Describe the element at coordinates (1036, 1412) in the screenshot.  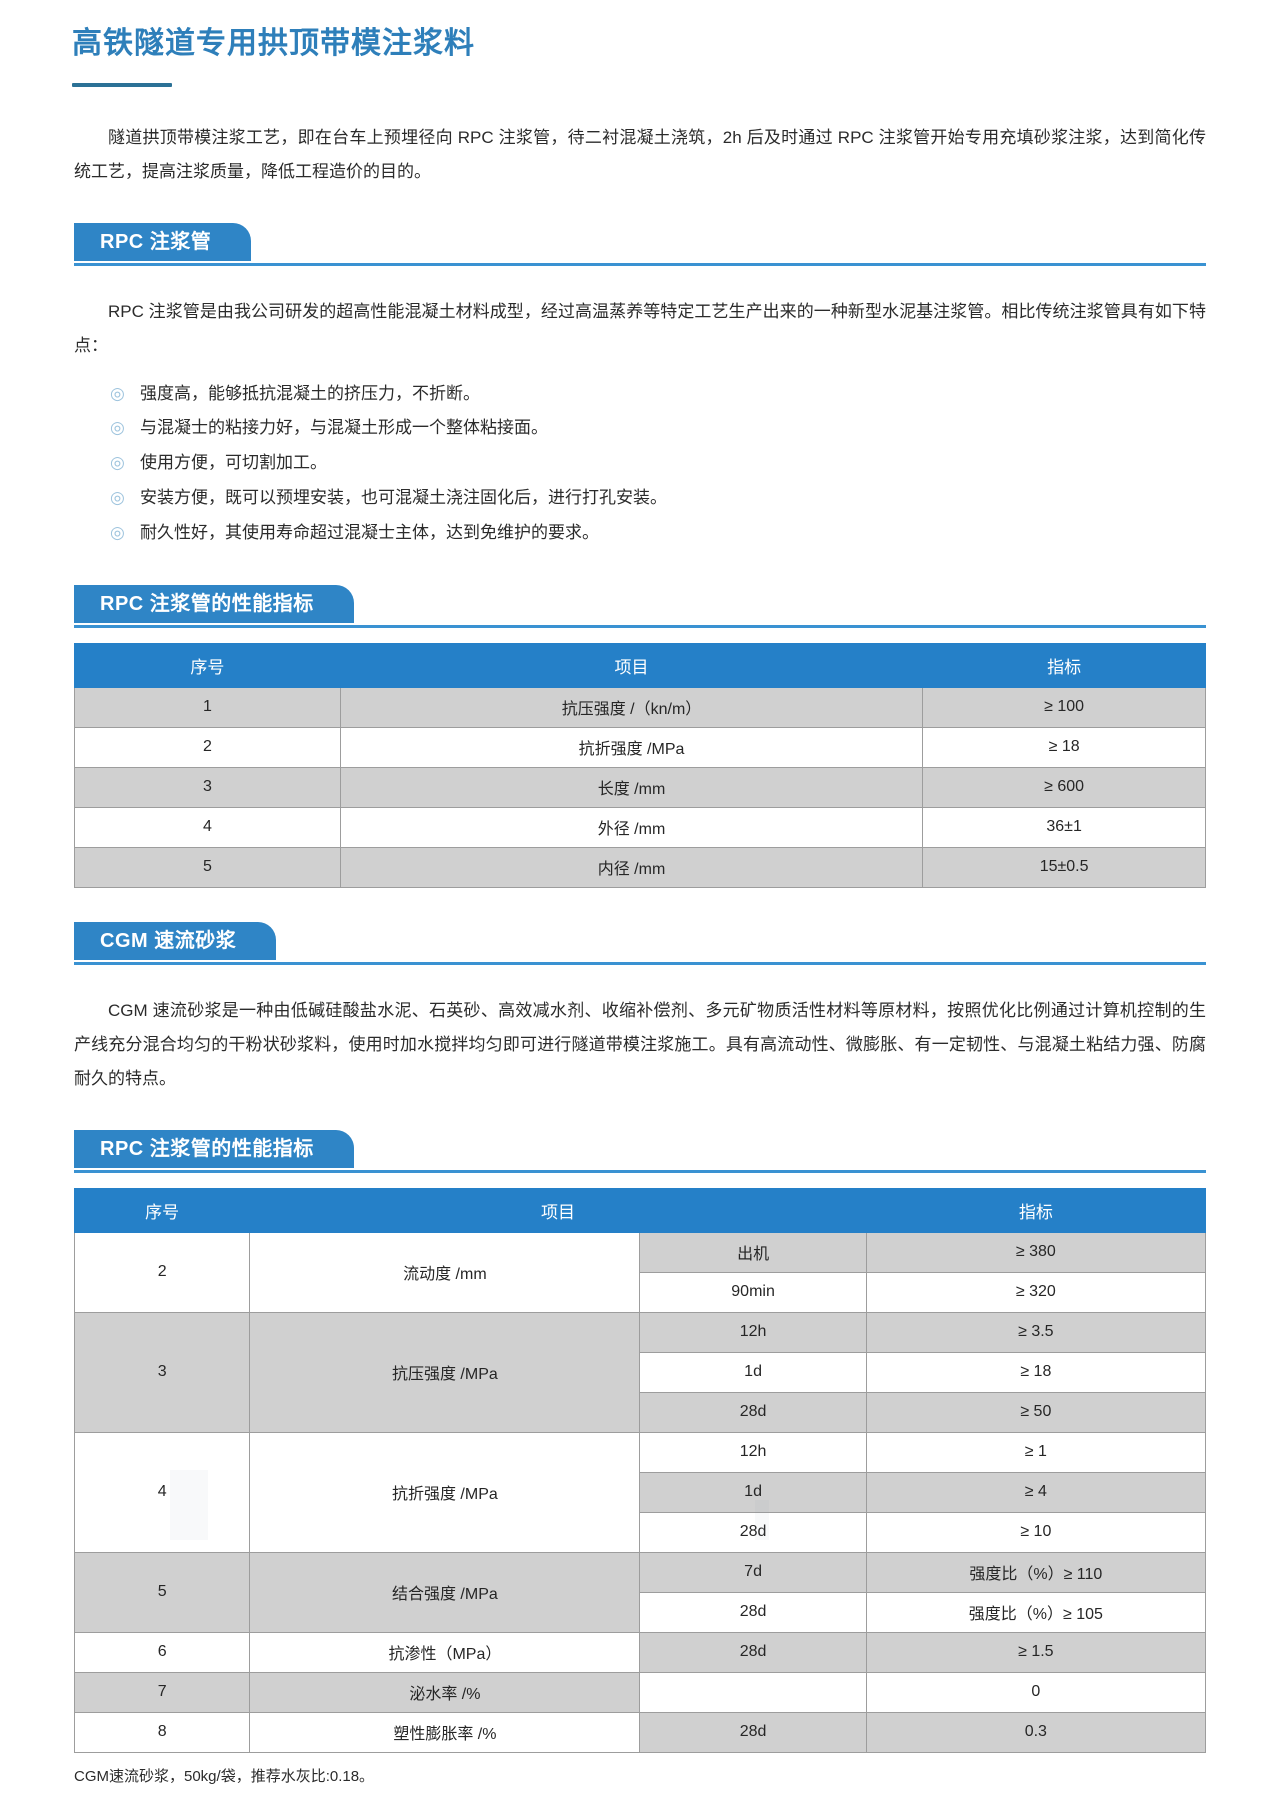
I see `cell-value: ≥ 50` at that location.